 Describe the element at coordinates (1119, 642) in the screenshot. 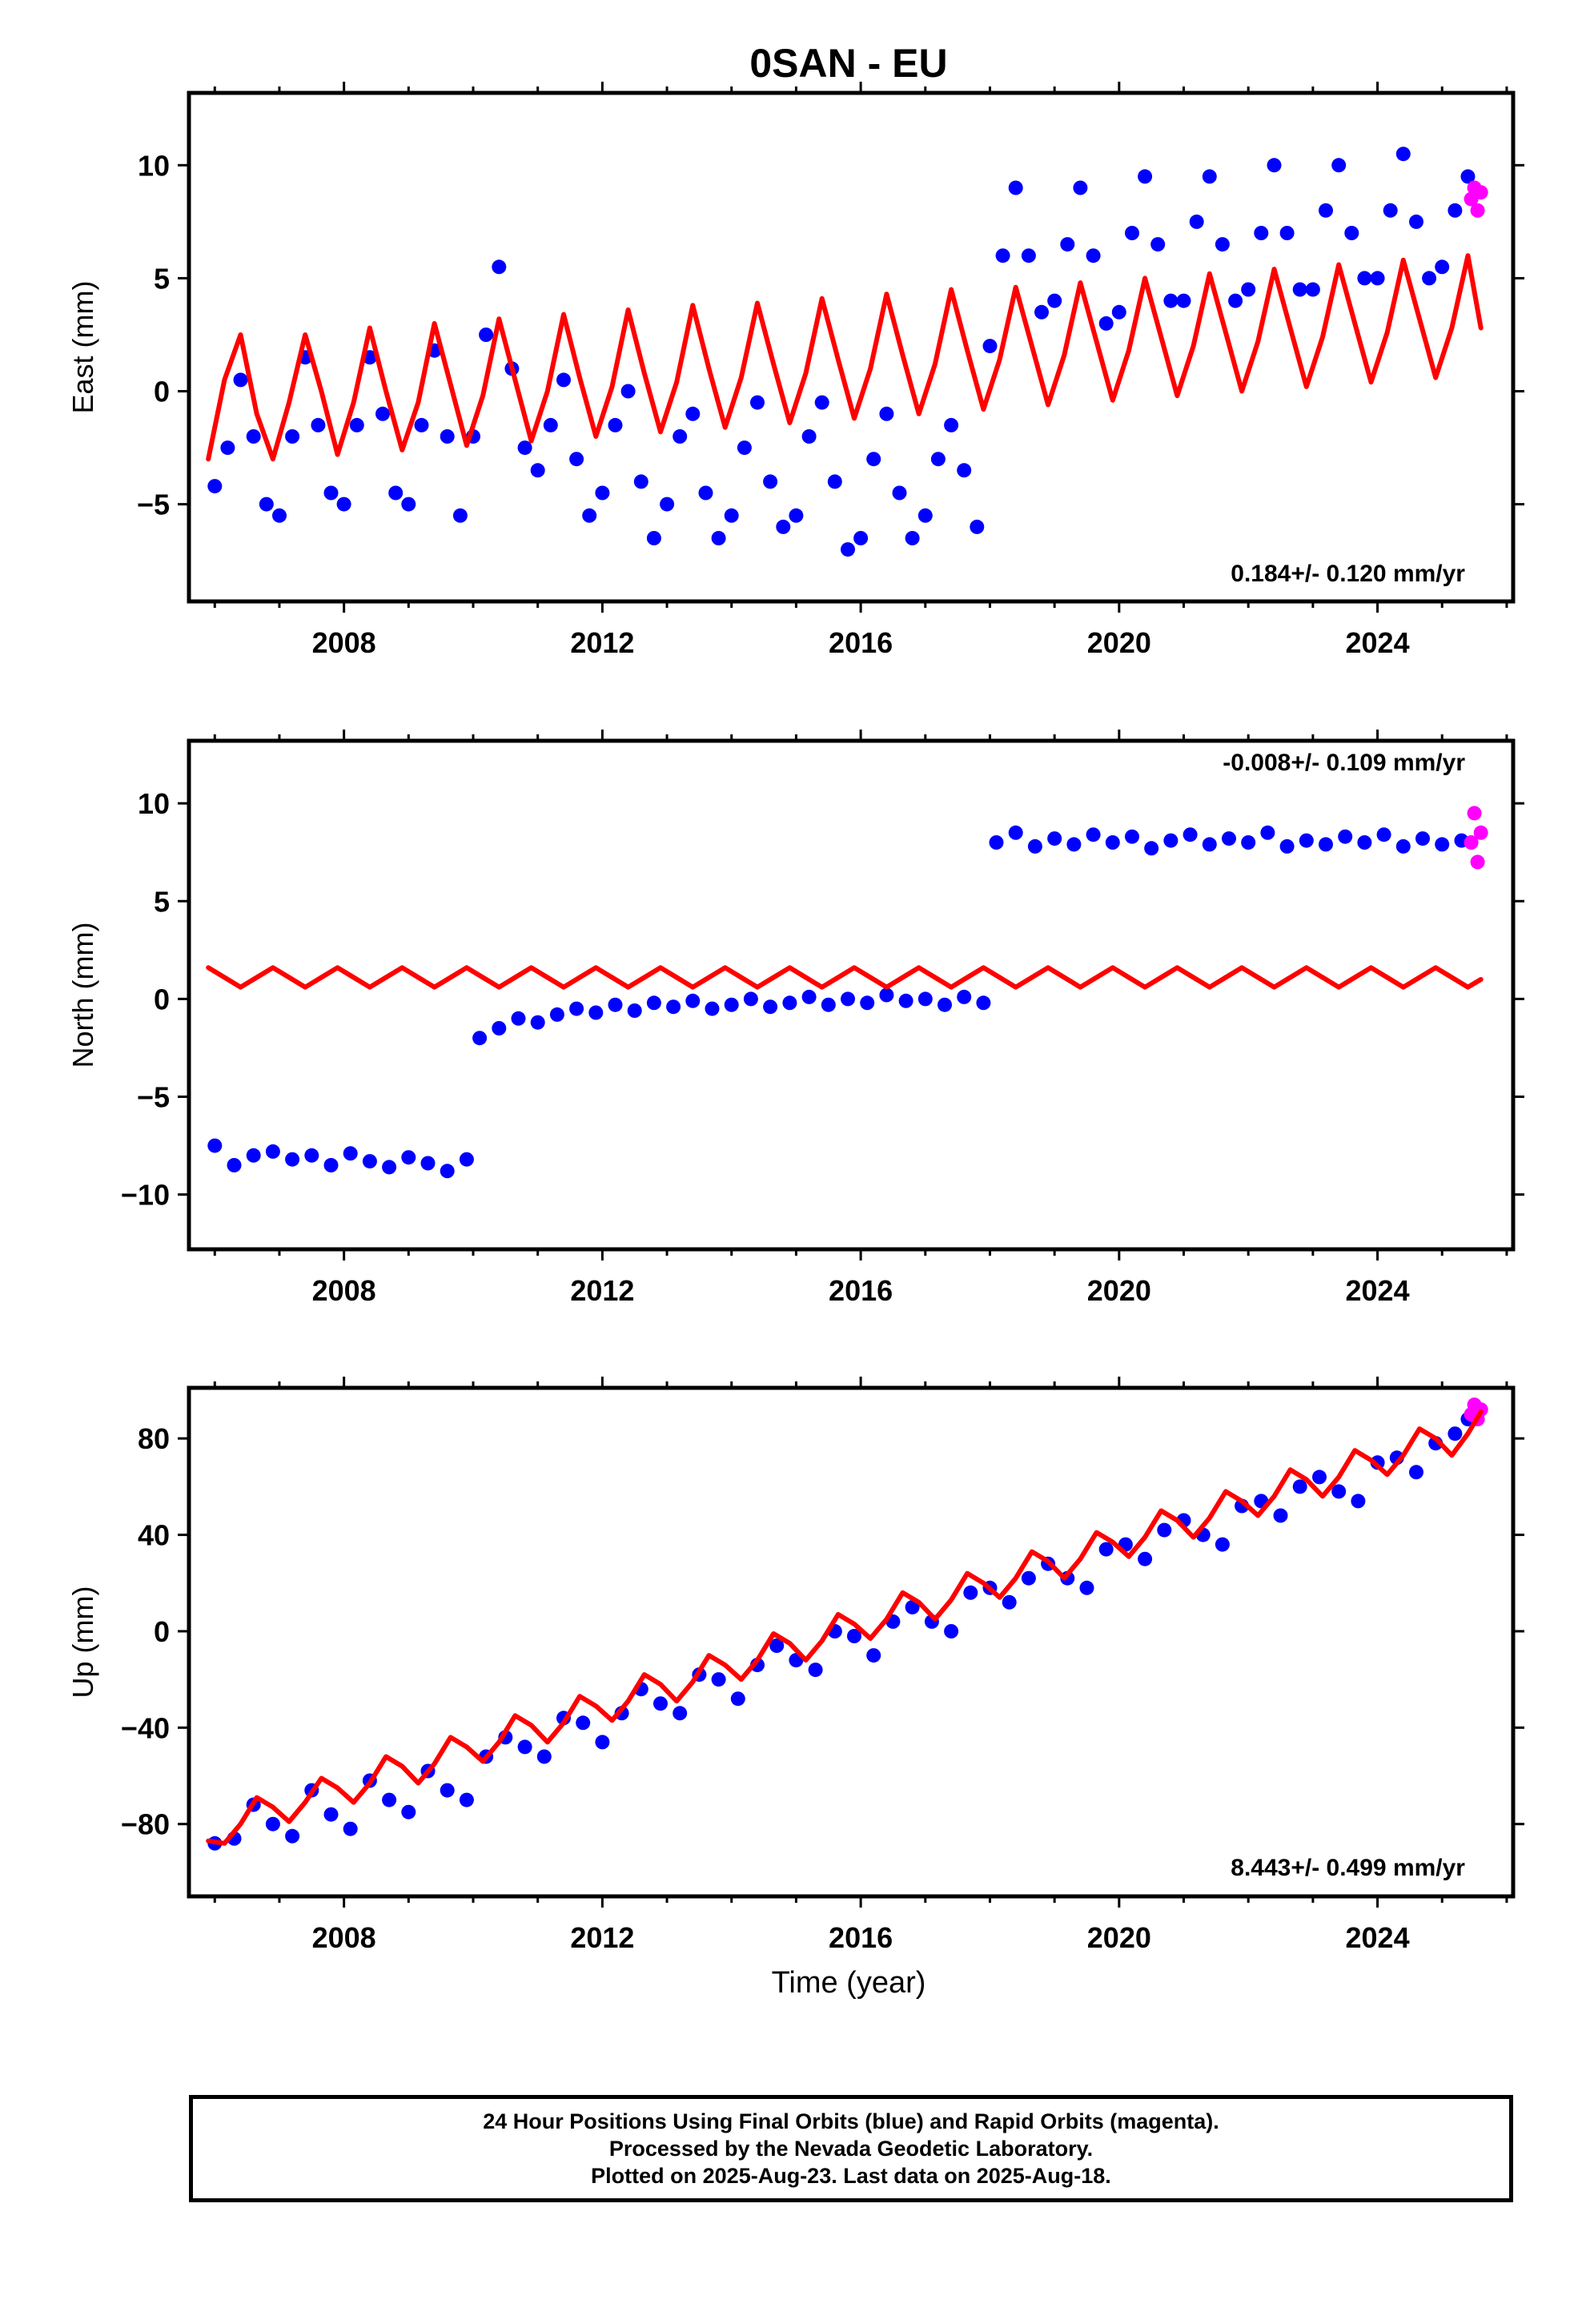

I see `x-tick-label: 2020` at that location.